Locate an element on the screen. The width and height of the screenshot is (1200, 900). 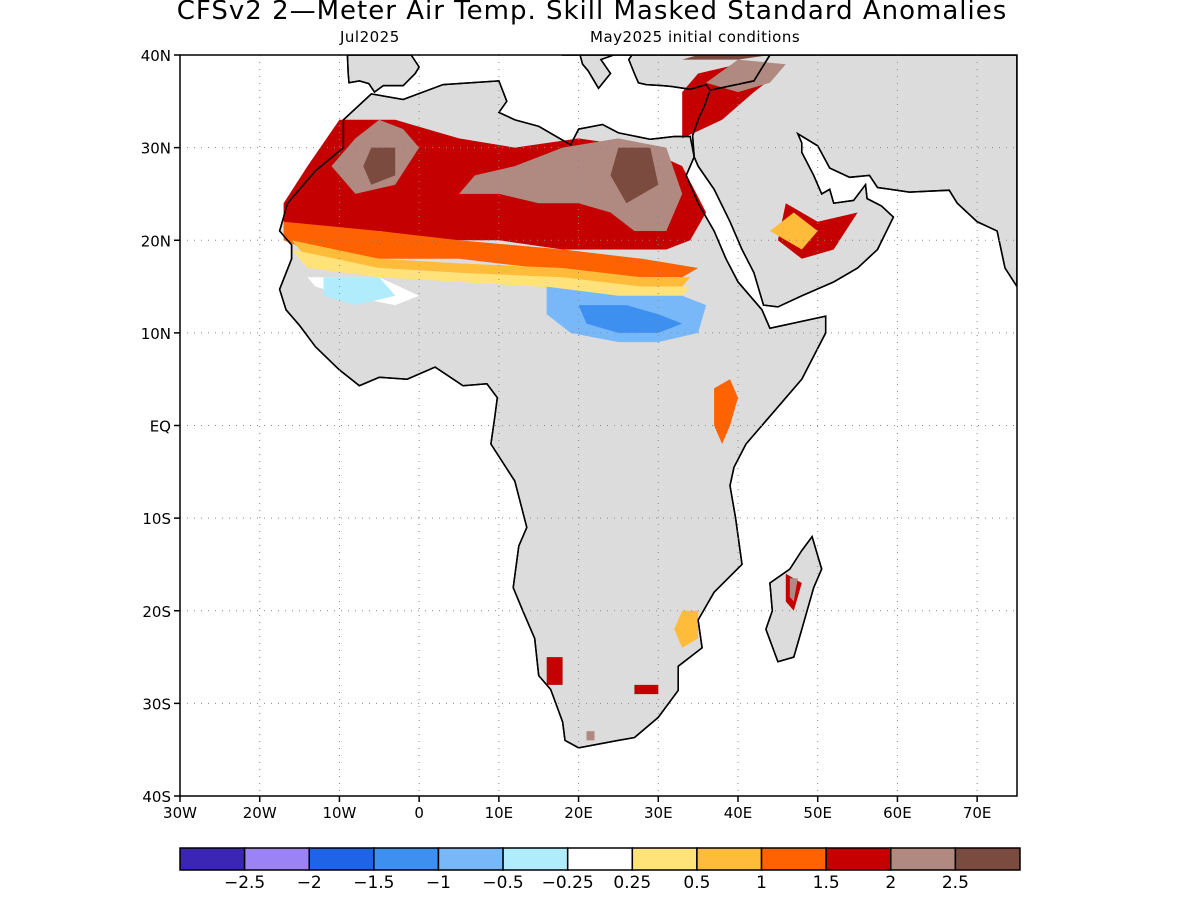
colorbar-label: 2.5 is located at coordinates (955, 883).